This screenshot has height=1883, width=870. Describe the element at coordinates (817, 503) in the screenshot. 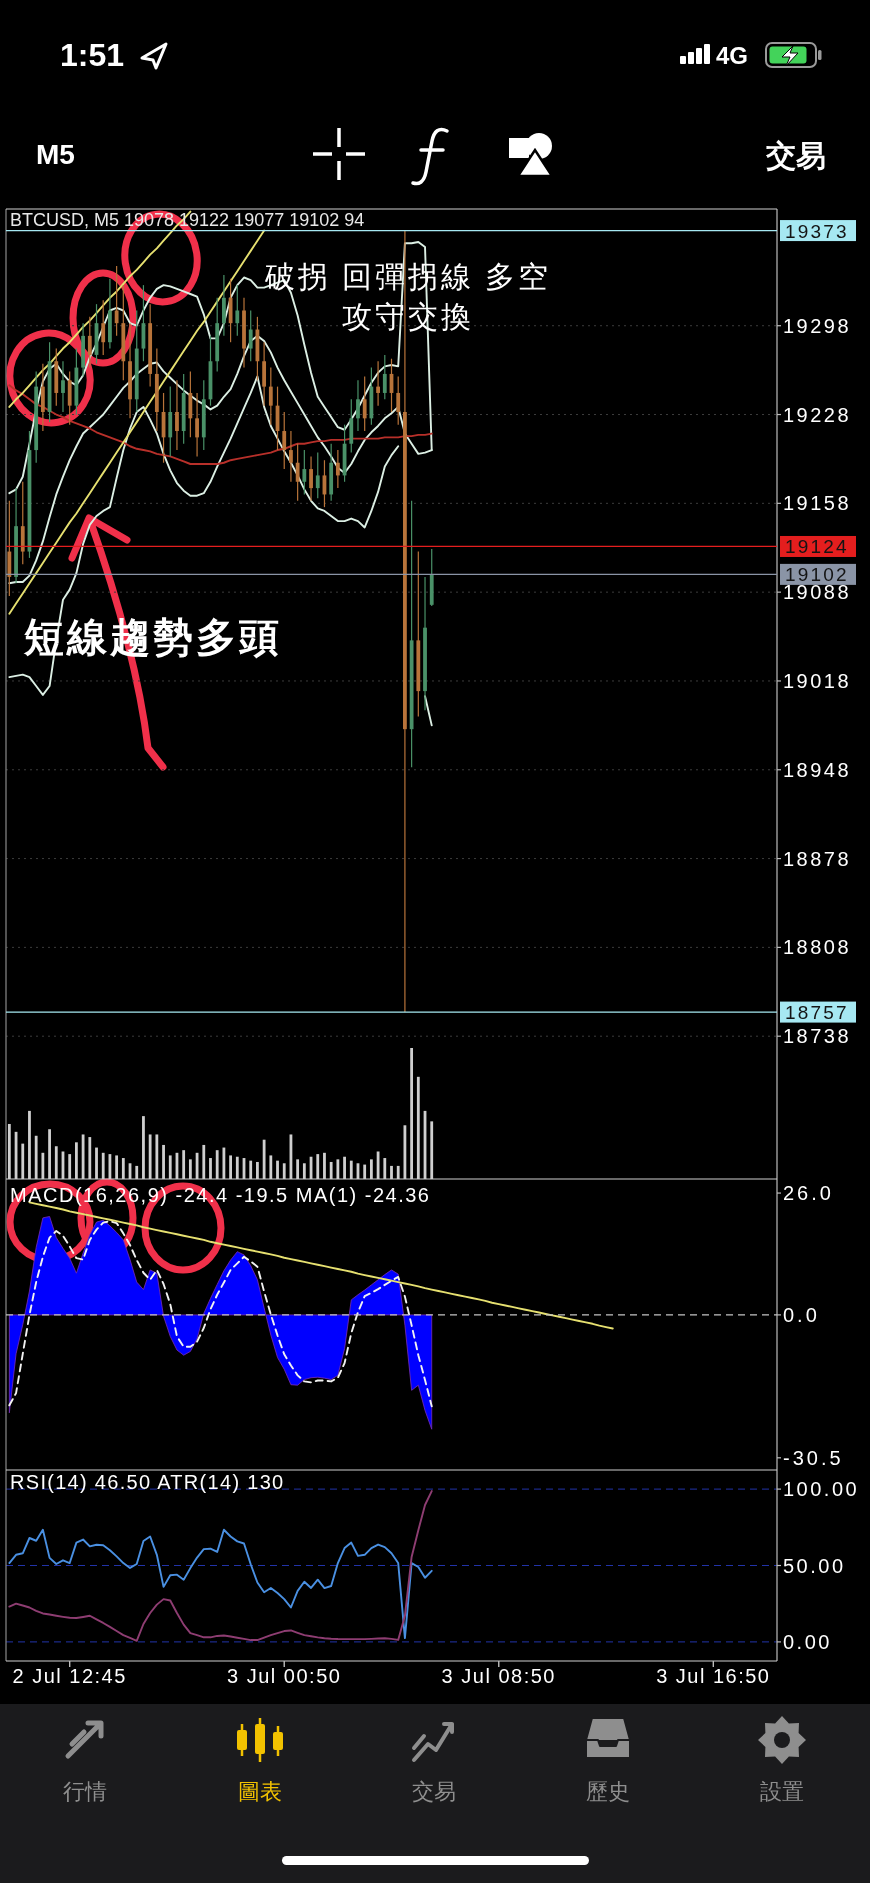

I see `y-tick-label: 19158` at that location.